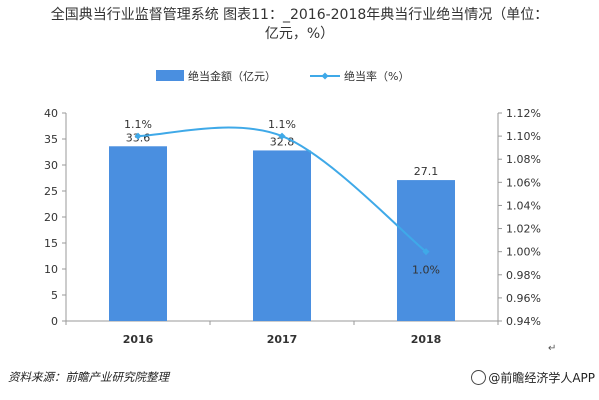  Describe the element at coordinates (51, 191) in the screenshot. I see `left-tick-label: 25` at that location.